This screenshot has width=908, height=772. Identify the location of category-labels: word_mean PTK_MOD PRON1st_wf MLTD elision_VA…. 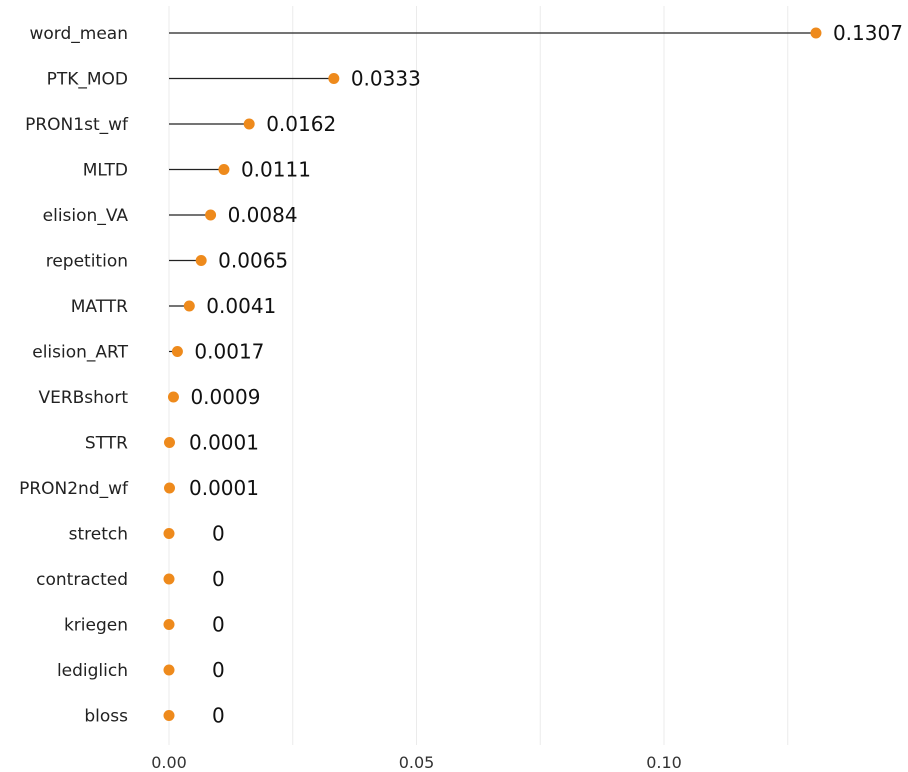
(74, 375).